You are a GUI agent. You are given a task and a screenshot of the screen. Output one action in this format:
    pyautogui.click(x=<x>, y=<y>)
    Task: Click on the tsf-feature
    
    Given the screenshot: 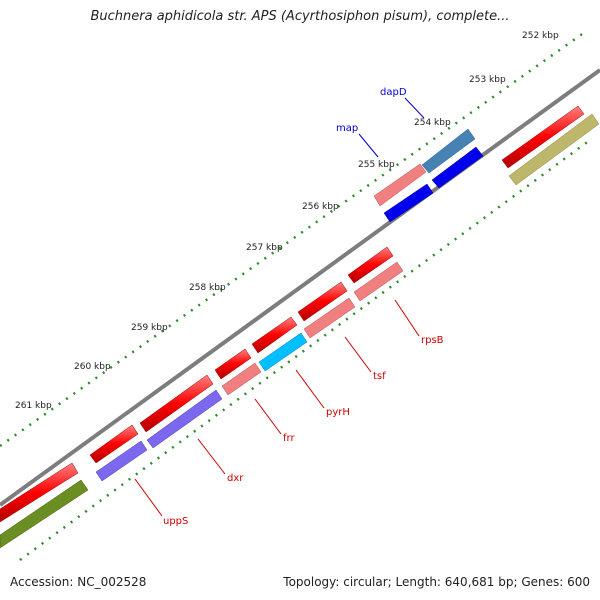 What is the action you would take?
    pyautogui.click(x=329, y=318)
    